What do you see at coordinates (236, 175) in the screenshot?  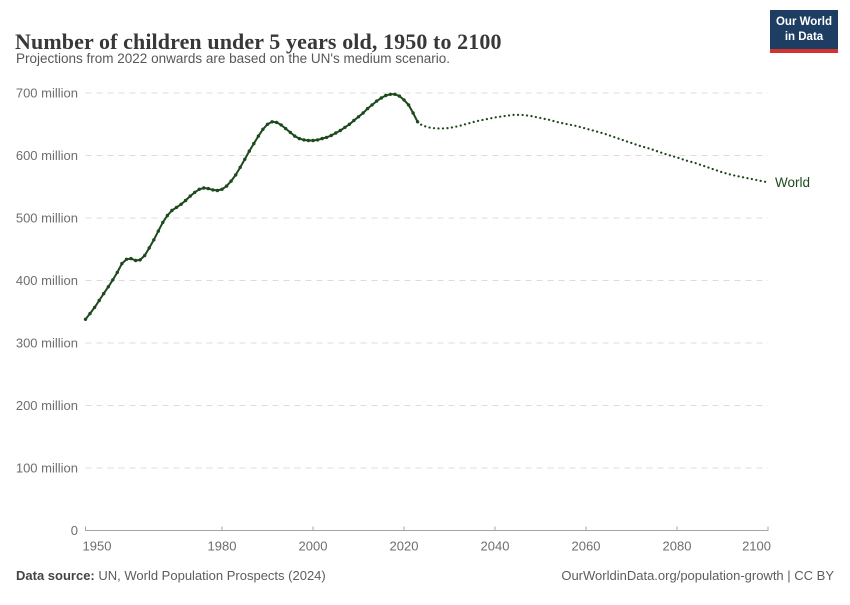 I see `data-point-1983` at bounding box center [236, 175].